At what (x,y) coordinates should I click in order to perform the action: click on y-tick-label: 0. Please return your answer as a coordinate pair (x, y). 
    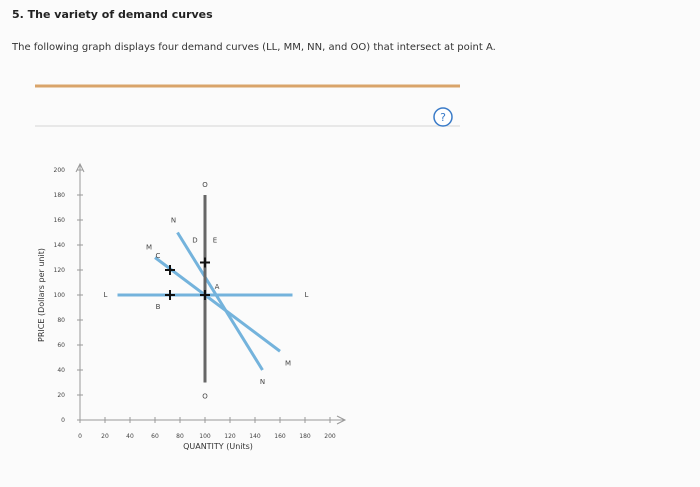
    Looking at the image, I should click on (63, 420).